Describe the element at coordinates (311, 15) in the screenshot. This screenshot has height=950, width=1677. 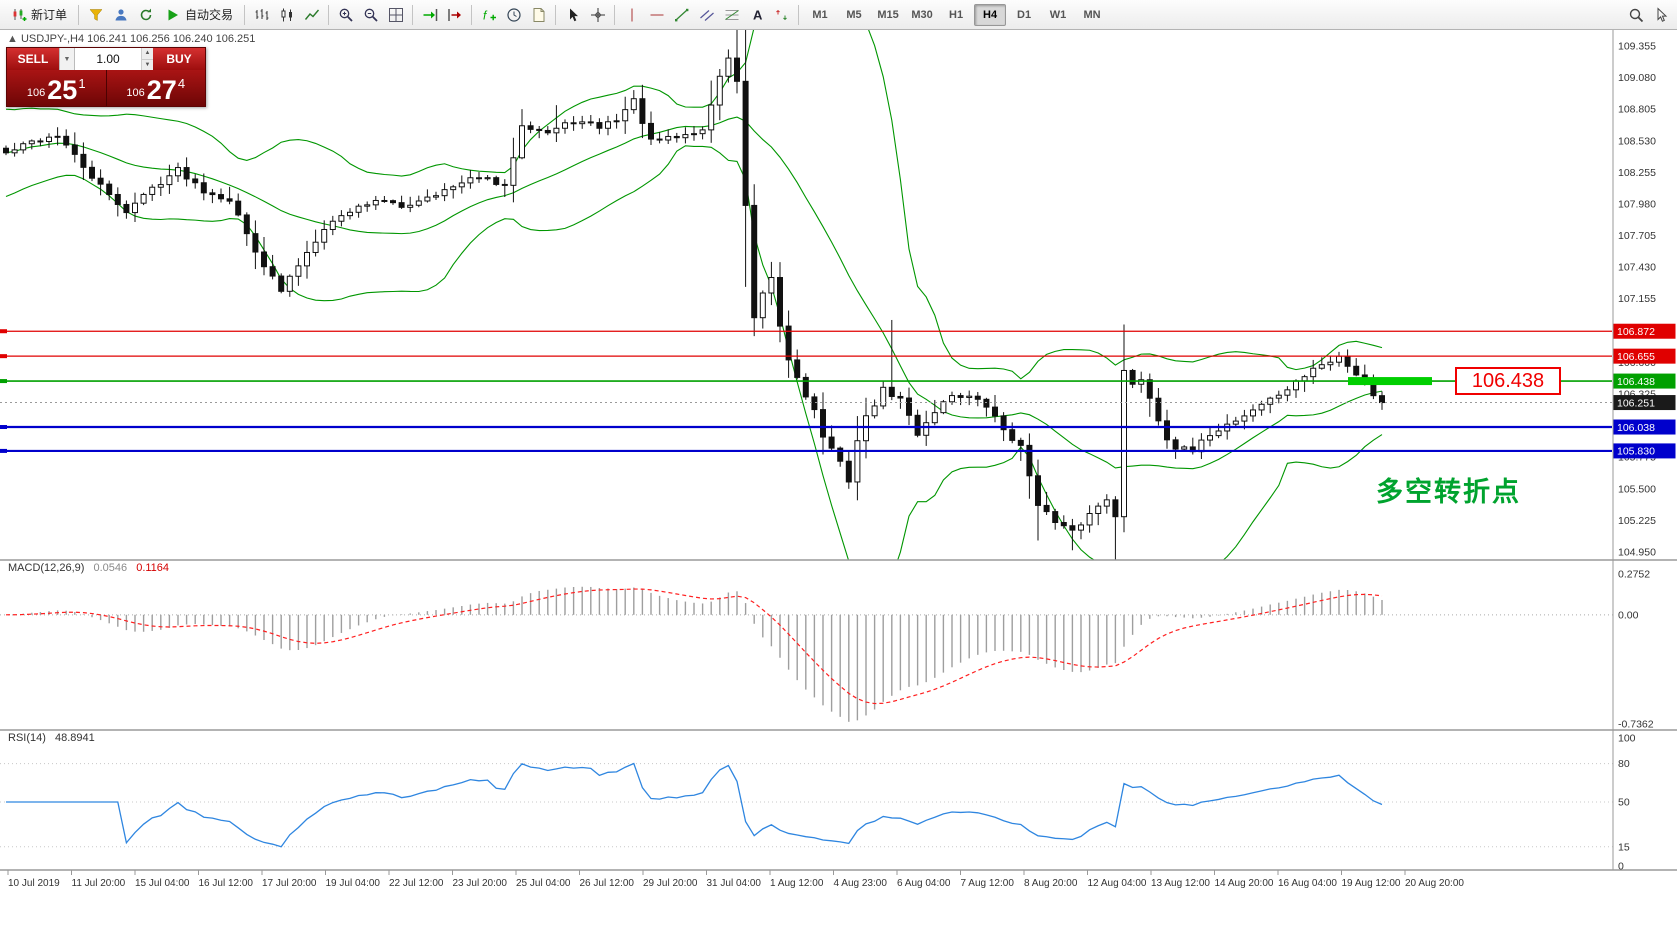
I see `line-chart-icon` at that location.